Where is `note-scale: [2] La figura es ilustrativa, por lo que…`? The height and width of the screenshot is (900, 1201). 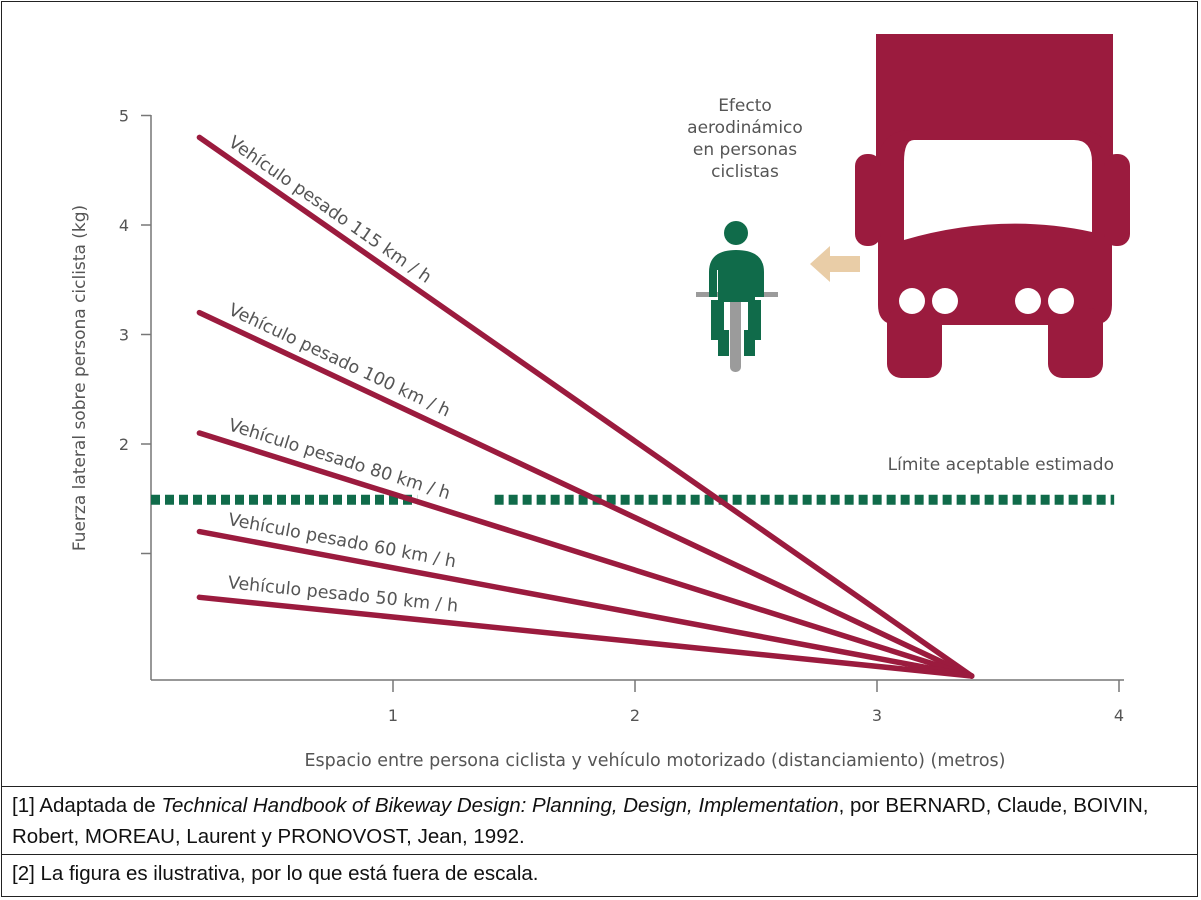
note-scale: [2] La figura es ilustrativa, por lo que… is located at coordinates (275, 873).